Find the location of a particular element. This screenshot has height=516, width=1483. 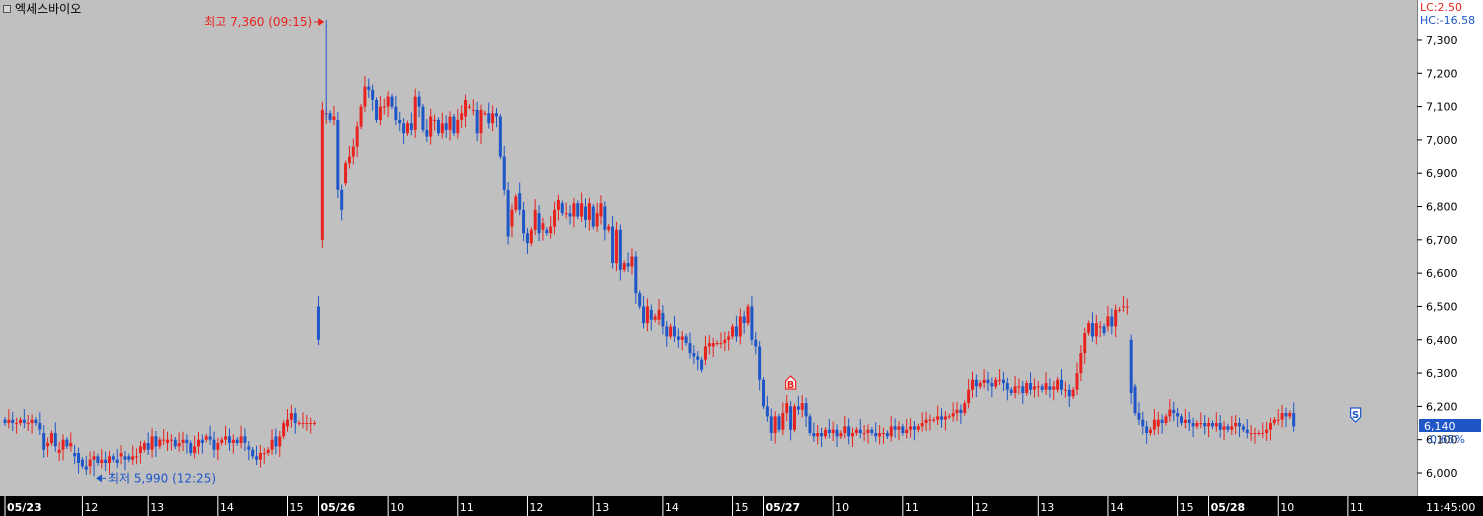

y-tick-label: 6,800 is located at coordinates (1442, 207).